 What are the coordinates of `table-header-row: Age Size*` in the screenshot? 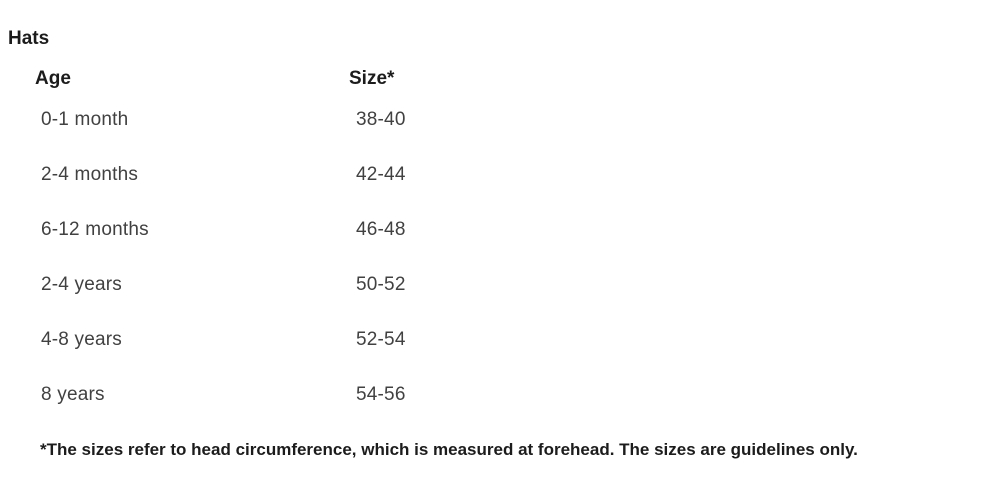 It's located at (500, 81).